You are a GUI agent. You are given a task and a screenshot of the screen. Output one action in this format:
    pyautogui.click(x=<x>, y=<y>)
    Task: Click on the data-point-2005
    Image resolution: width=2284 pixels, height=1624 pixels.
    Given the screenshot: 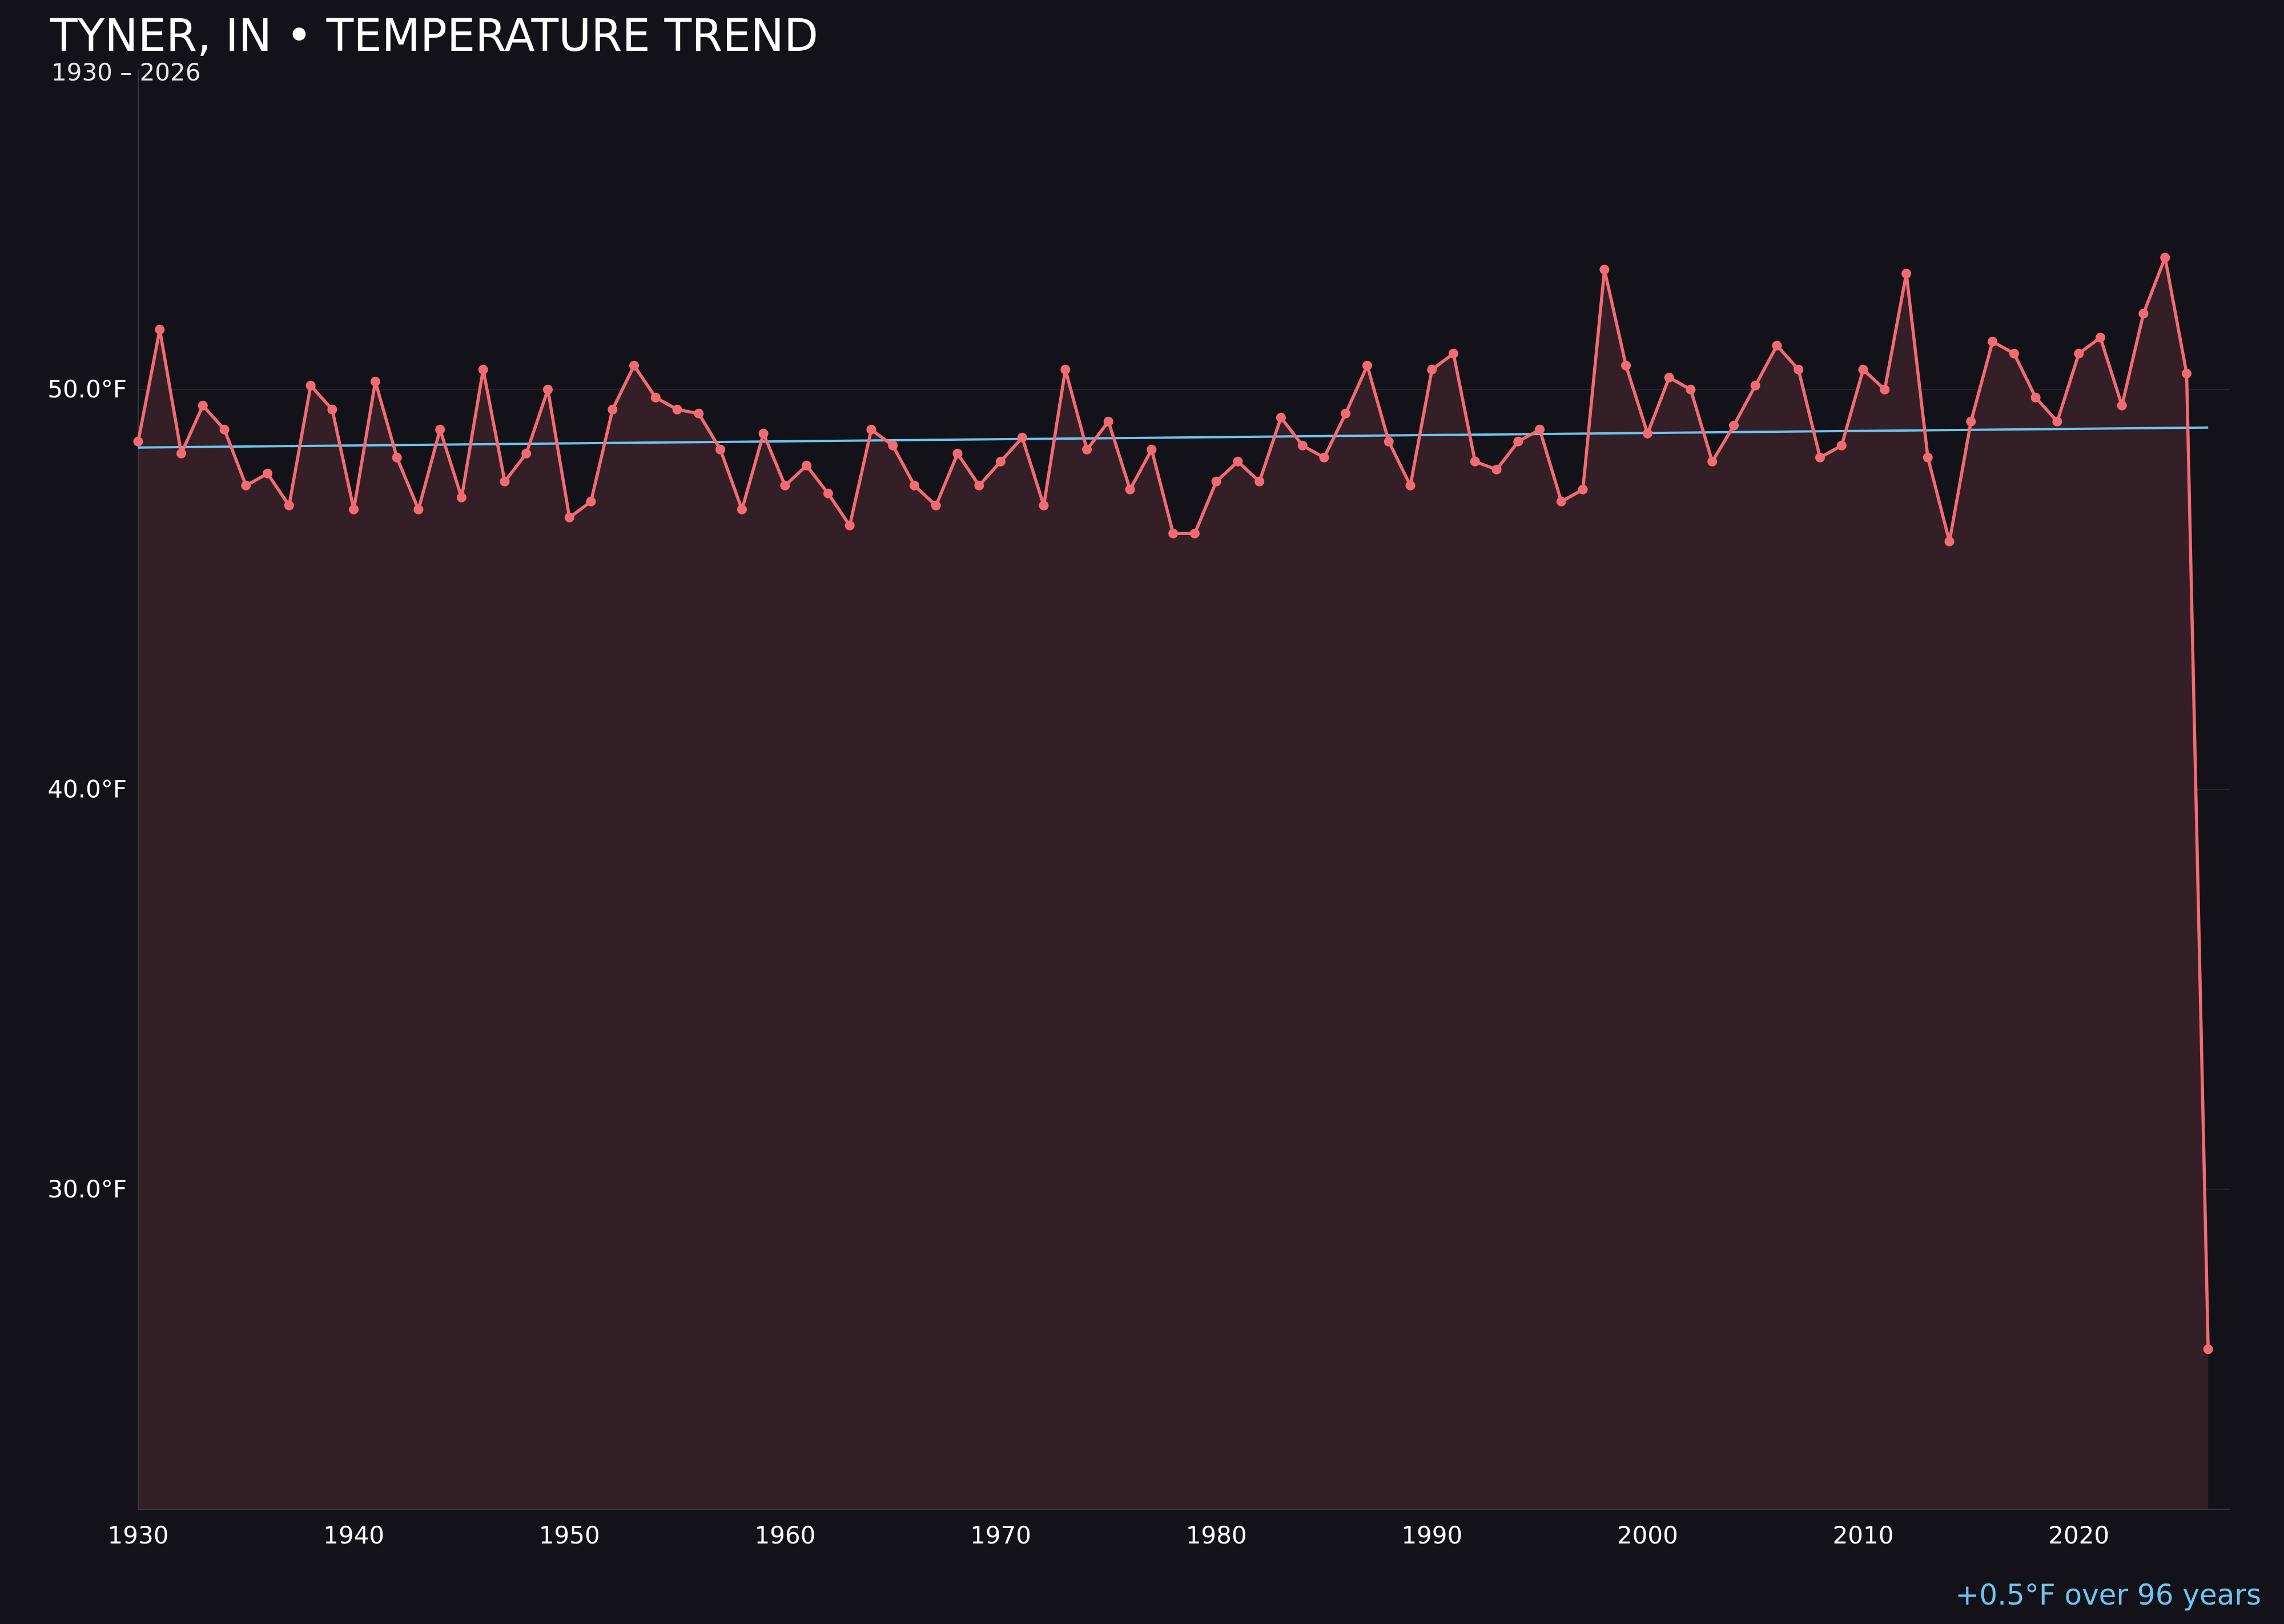 What is the action you would take?
    pyautogui.click(x=1755, y=385)
    